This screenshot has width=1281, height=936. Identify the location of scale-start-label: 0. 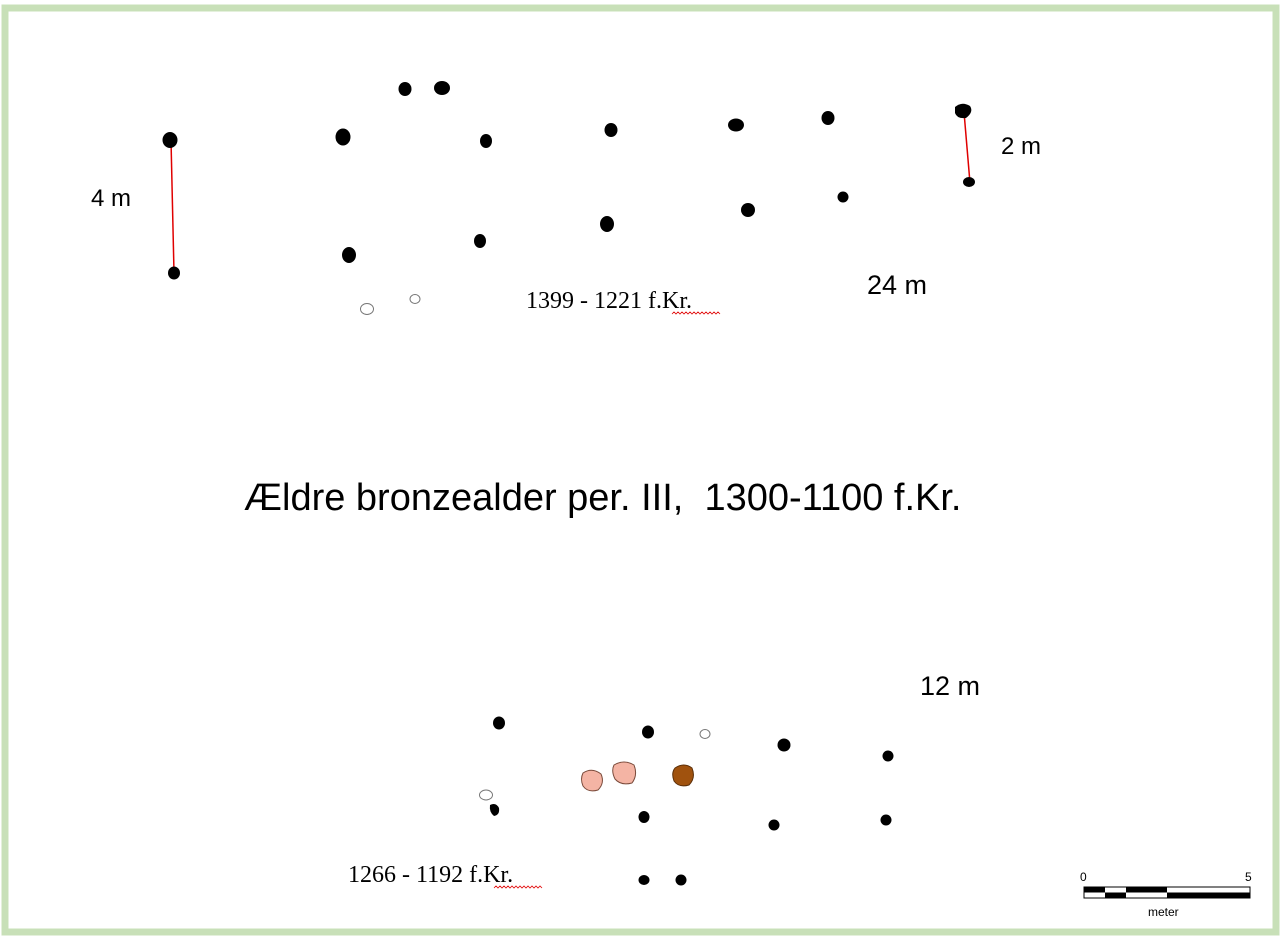
(1083, 877).